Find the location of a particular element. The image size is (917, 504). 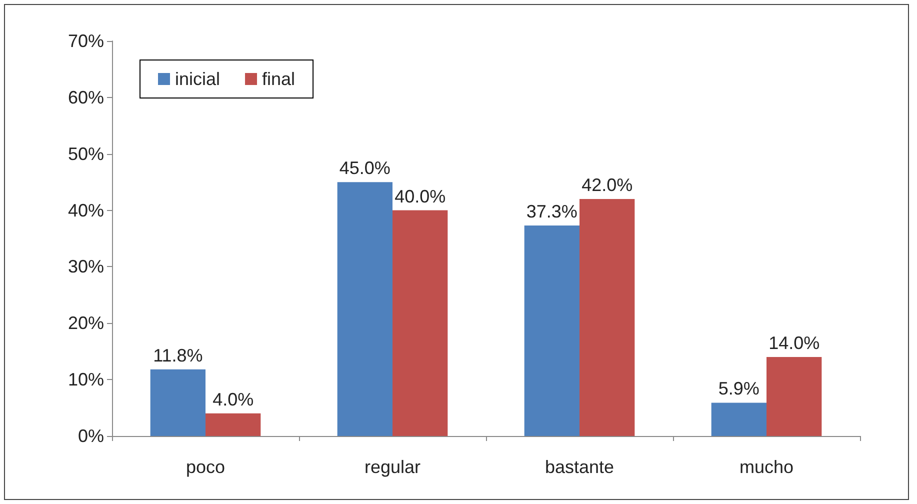

data-label: 4.0% is located at coordinates (233, 399).